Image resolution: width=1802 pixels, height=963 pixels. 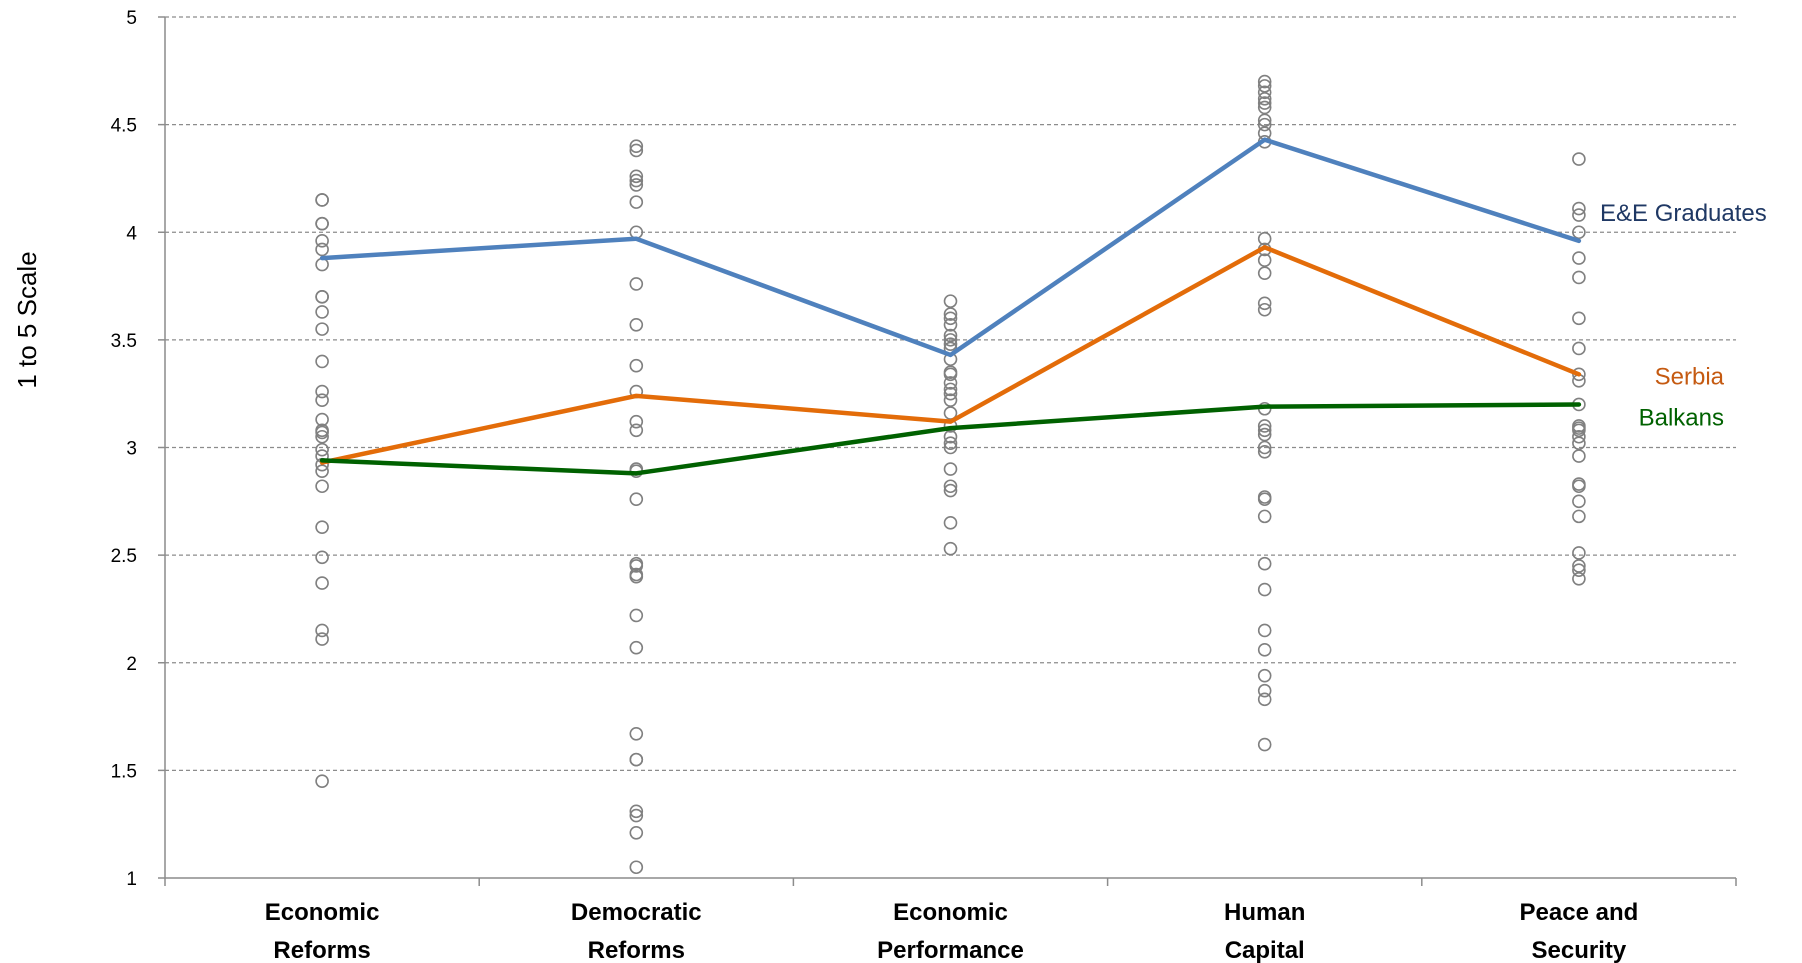 What do you see at coordinates (1579, 931) in the screenshot?
I see `x-tick-label: Peace and Security` at bounding box center [1579, 931].